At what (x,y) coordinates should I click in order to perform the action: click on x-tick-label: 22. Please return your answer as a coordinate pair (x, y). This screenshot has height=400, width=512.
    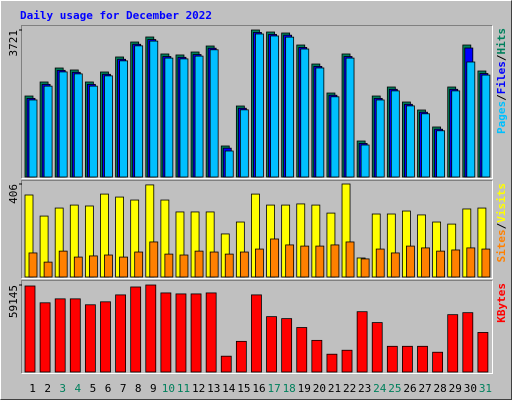
    Looking at the image, I should click on (349, 388).